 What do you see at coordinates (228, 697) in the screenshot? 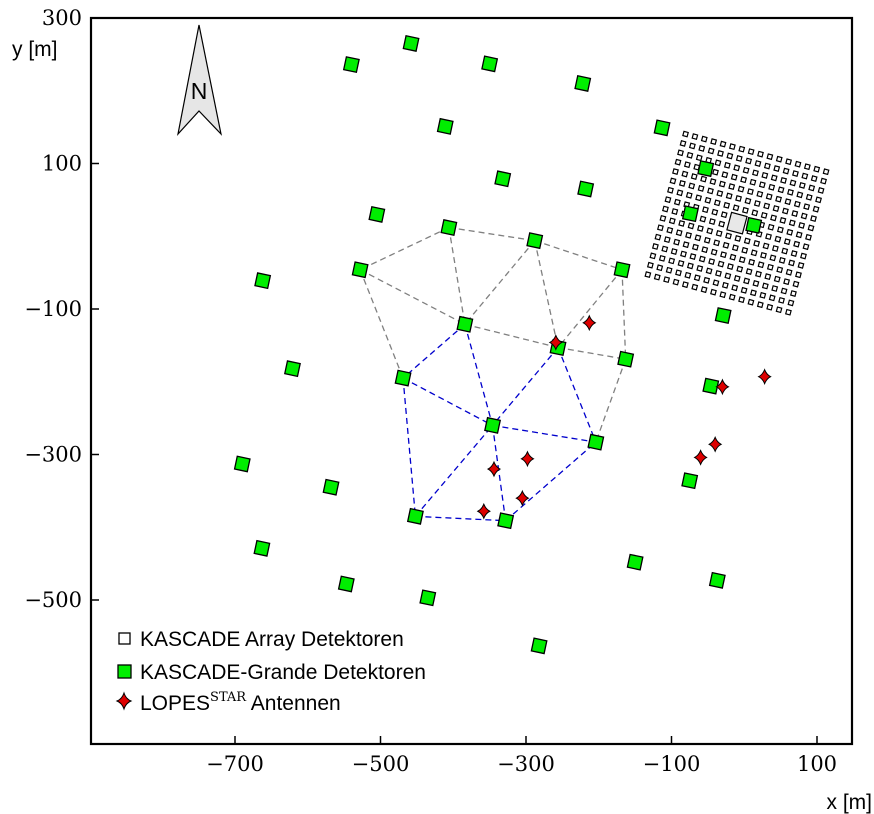
I see `legend-lopes-sup: STAR` at bounding box center [228, 697].